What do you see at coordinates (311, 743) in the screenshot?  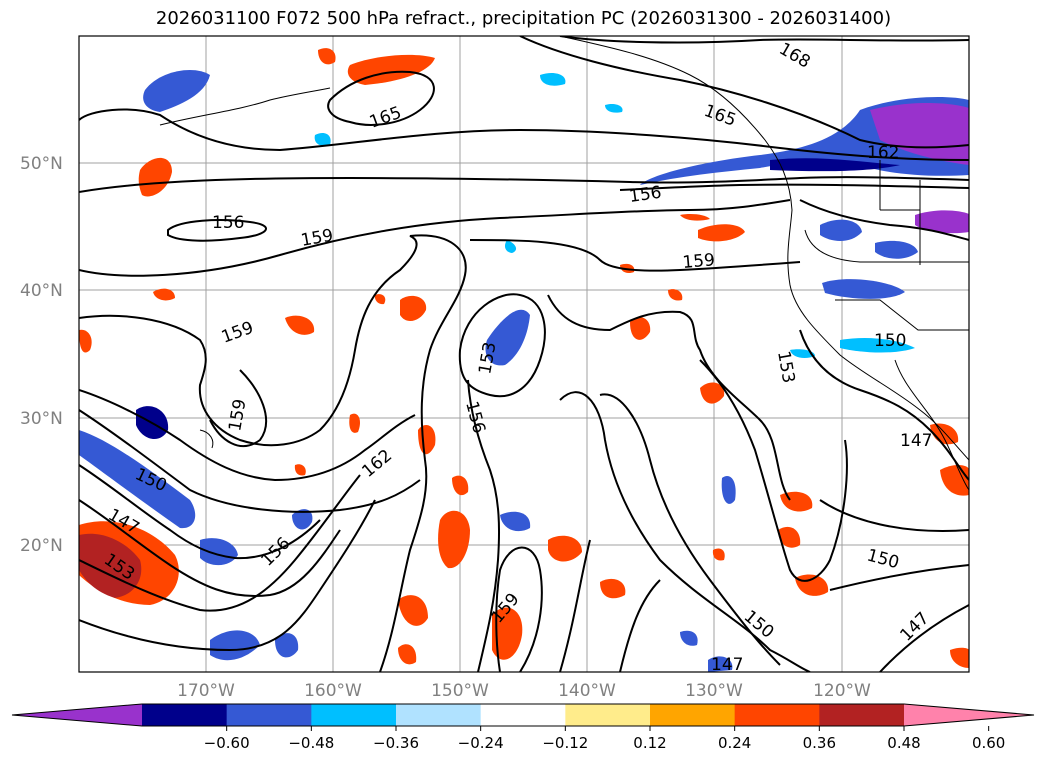 I see `colorbar-tick-label: −0.48` at bounding box center [311, 743].